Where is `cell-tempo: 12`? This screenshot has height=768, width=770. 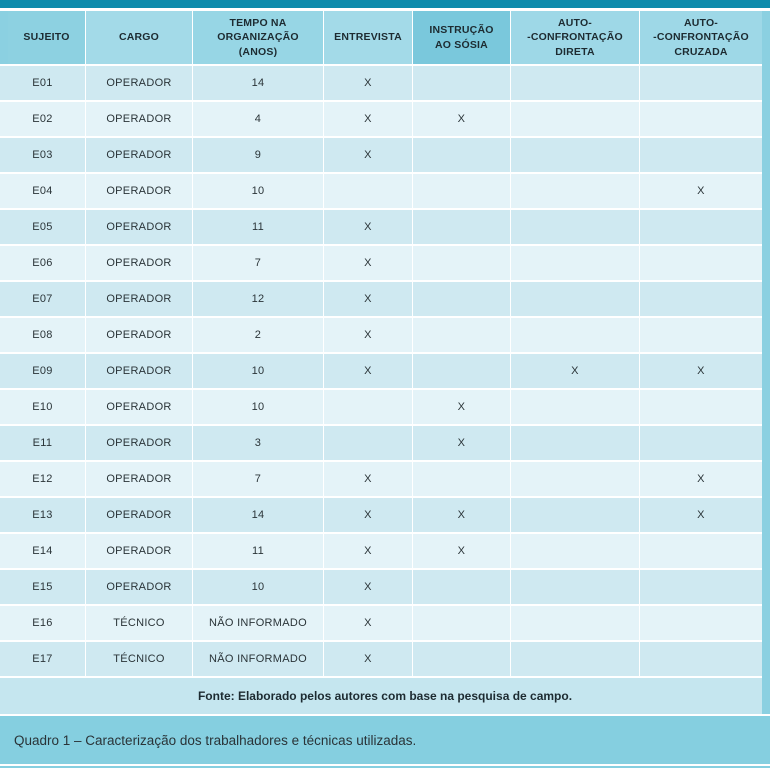 cell-tempo: 12 is located at coordinates (258, 299).